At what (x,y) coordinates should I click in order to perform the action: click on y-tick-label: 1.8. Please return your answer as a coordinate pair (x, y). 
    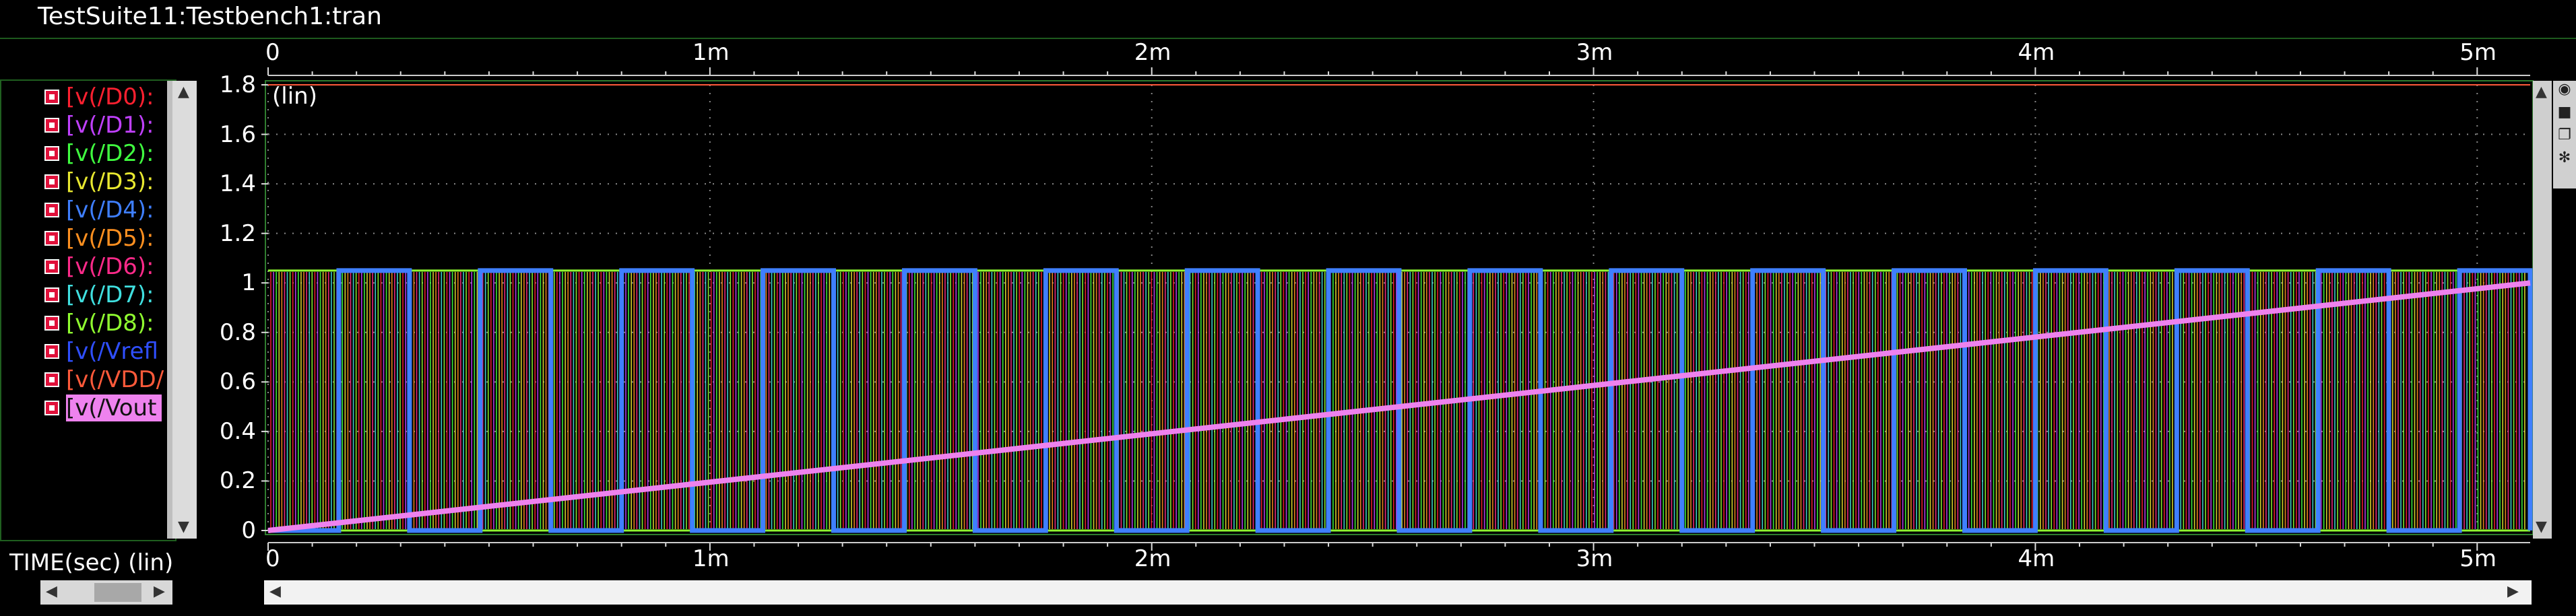
    Looking at the image, I should click on (237, 84).